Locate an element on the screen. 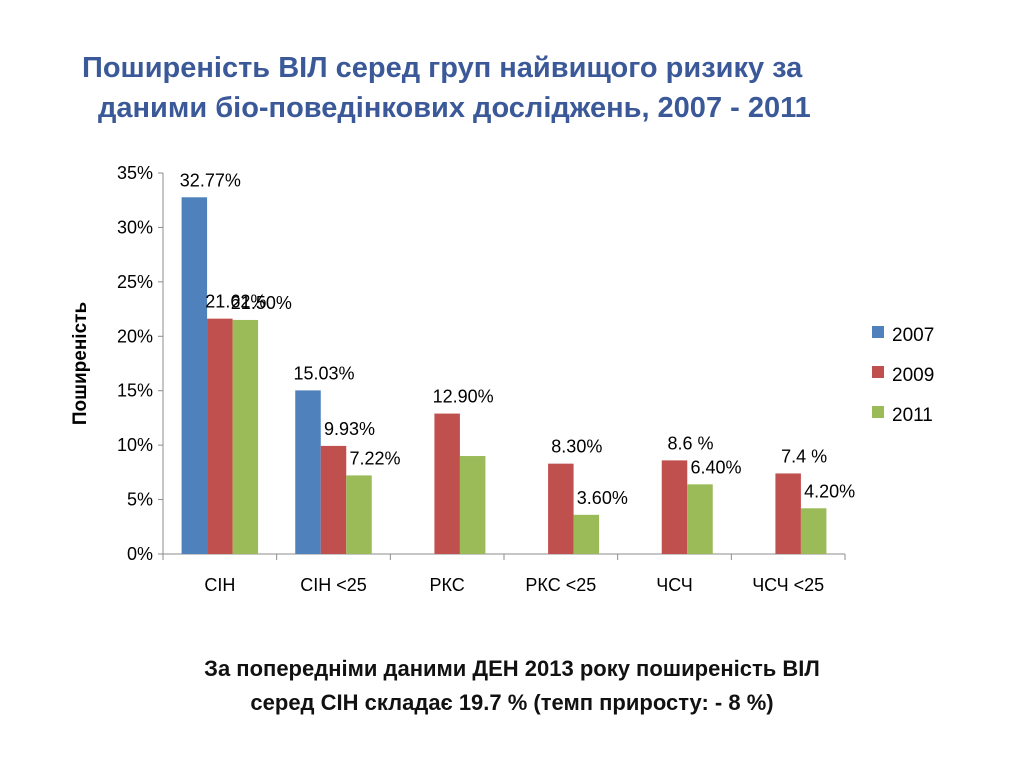 This screenshot has width=1024, height=768. y-tick-label: 0% is located at coordinates (140, 554).